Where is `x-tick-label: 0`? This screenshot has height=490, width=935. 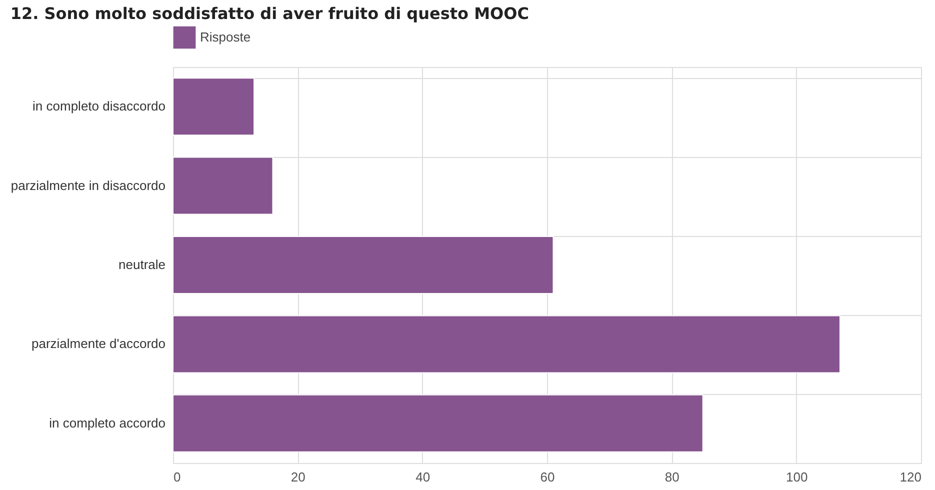
x-tick-label: 0 is located at coordinates (177, 477).